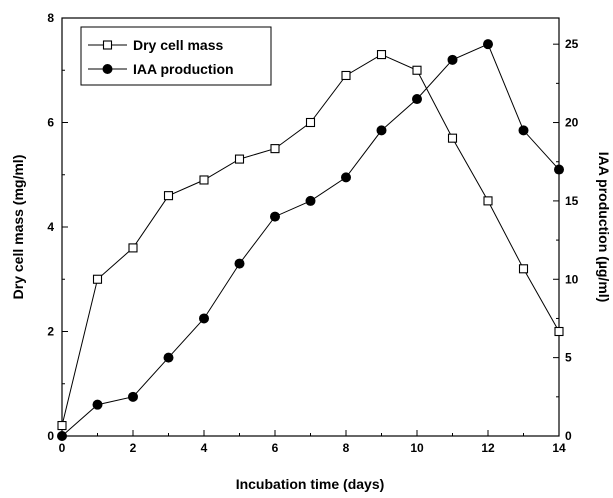 The height and width of the screenshot is (498, 613). Describe the element at coordinates (572, 123) in the screenshot. I see `y-right-tick-label: 20` at that location.